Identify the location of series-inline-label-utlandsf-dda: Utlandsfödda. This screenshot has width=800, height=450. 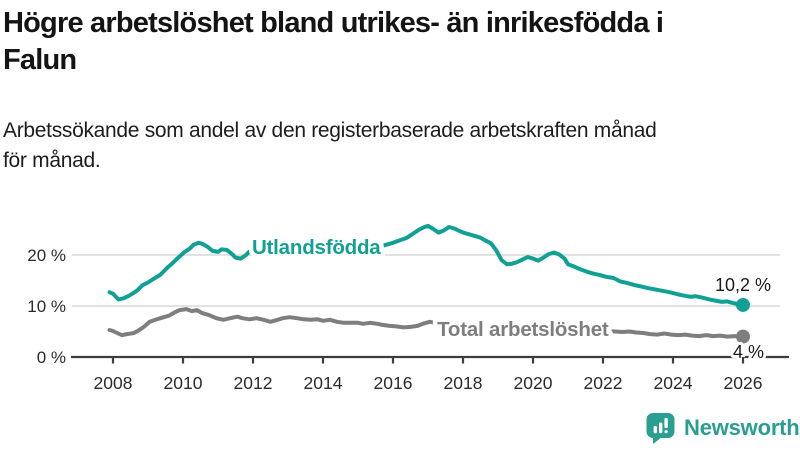
(316, 247).